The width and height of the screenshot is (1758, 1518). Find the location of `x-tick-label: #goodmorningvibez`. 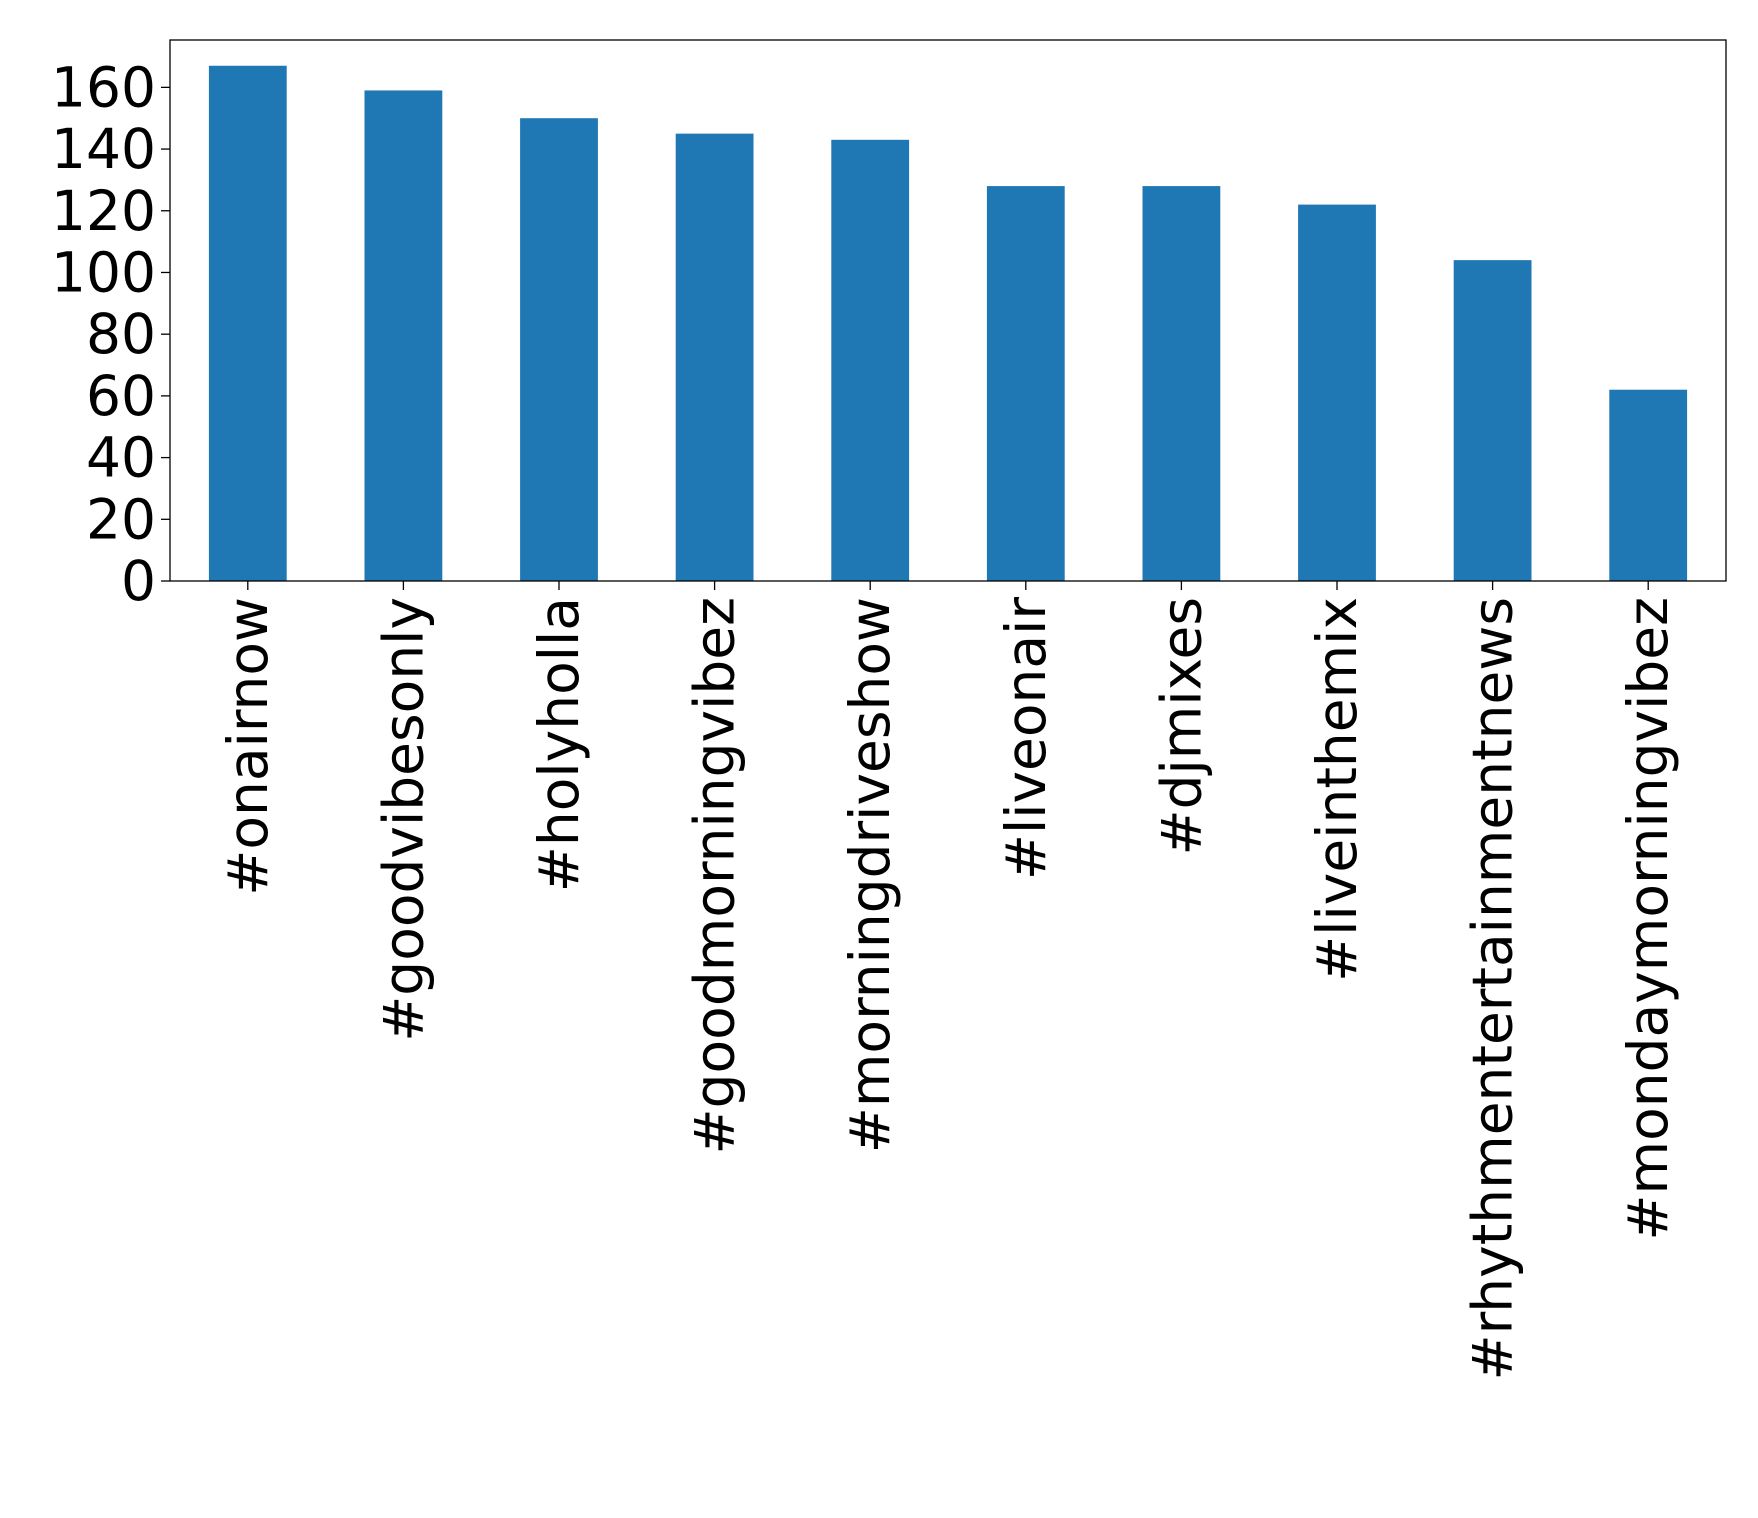

x-tick-label: #goodmorningvibez is located at coordinates (715, 875).